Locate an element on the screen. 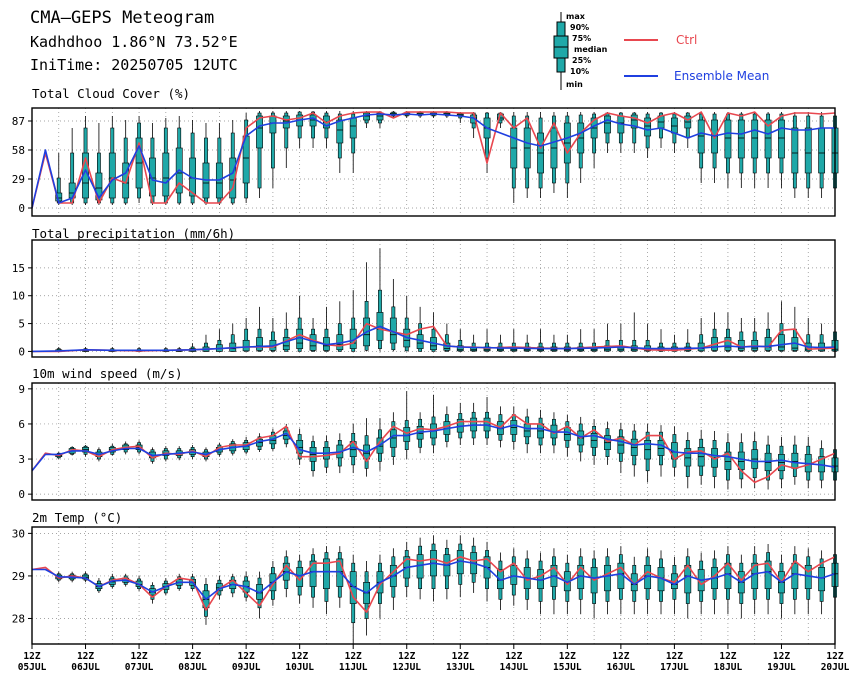  temp-ytick-label: 30 is located at coordinates (18, 533).